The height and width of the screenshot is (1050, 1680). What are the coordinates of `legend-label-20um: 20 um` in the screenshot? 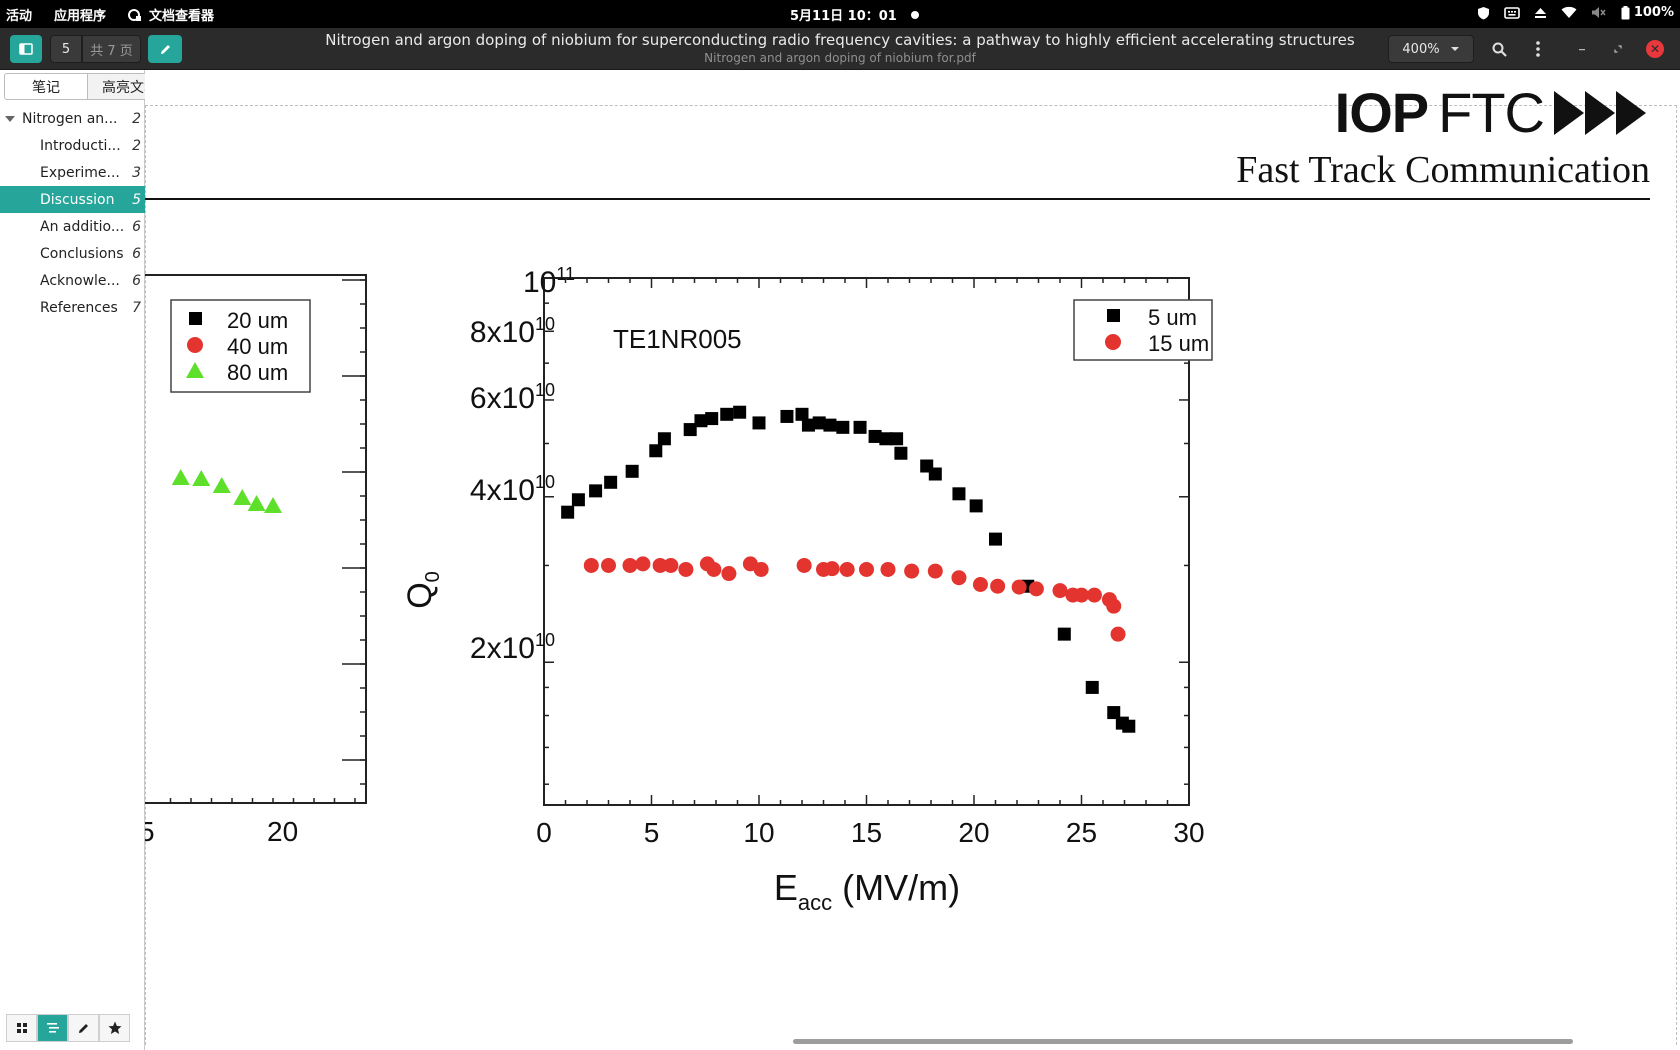 It's located at (257, 320).